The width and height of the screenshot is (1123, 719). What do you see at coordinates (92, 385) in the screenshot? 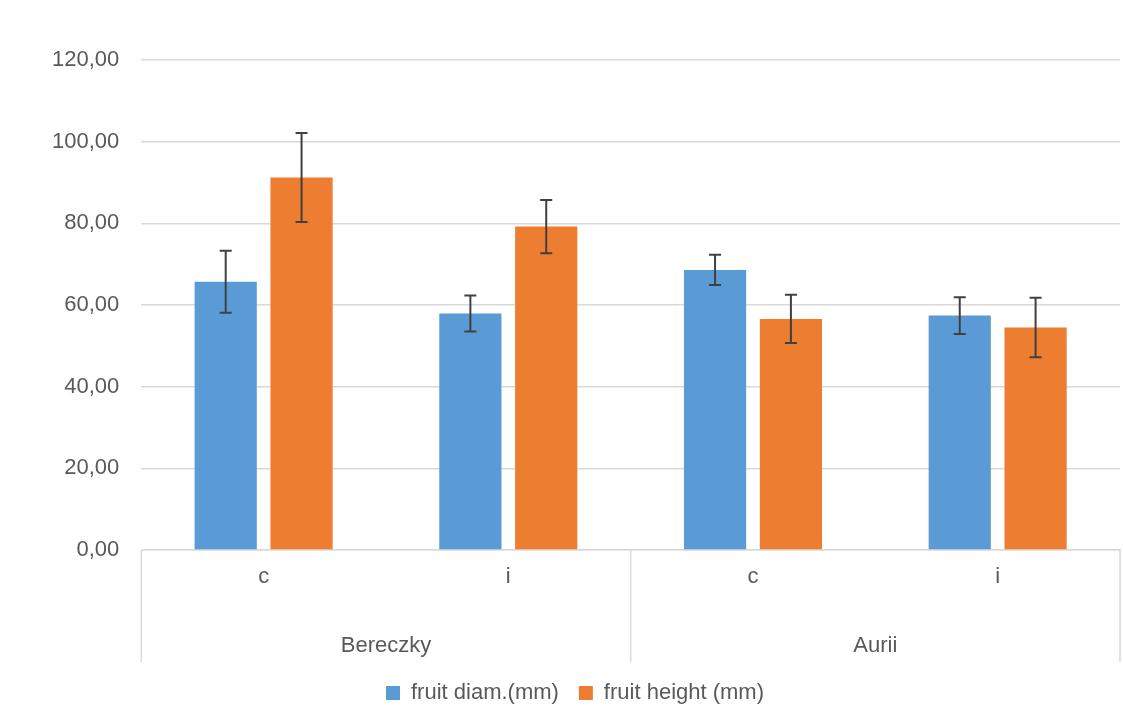
I see `y-tick-label: 40,00` at bounding box center [92, 385].